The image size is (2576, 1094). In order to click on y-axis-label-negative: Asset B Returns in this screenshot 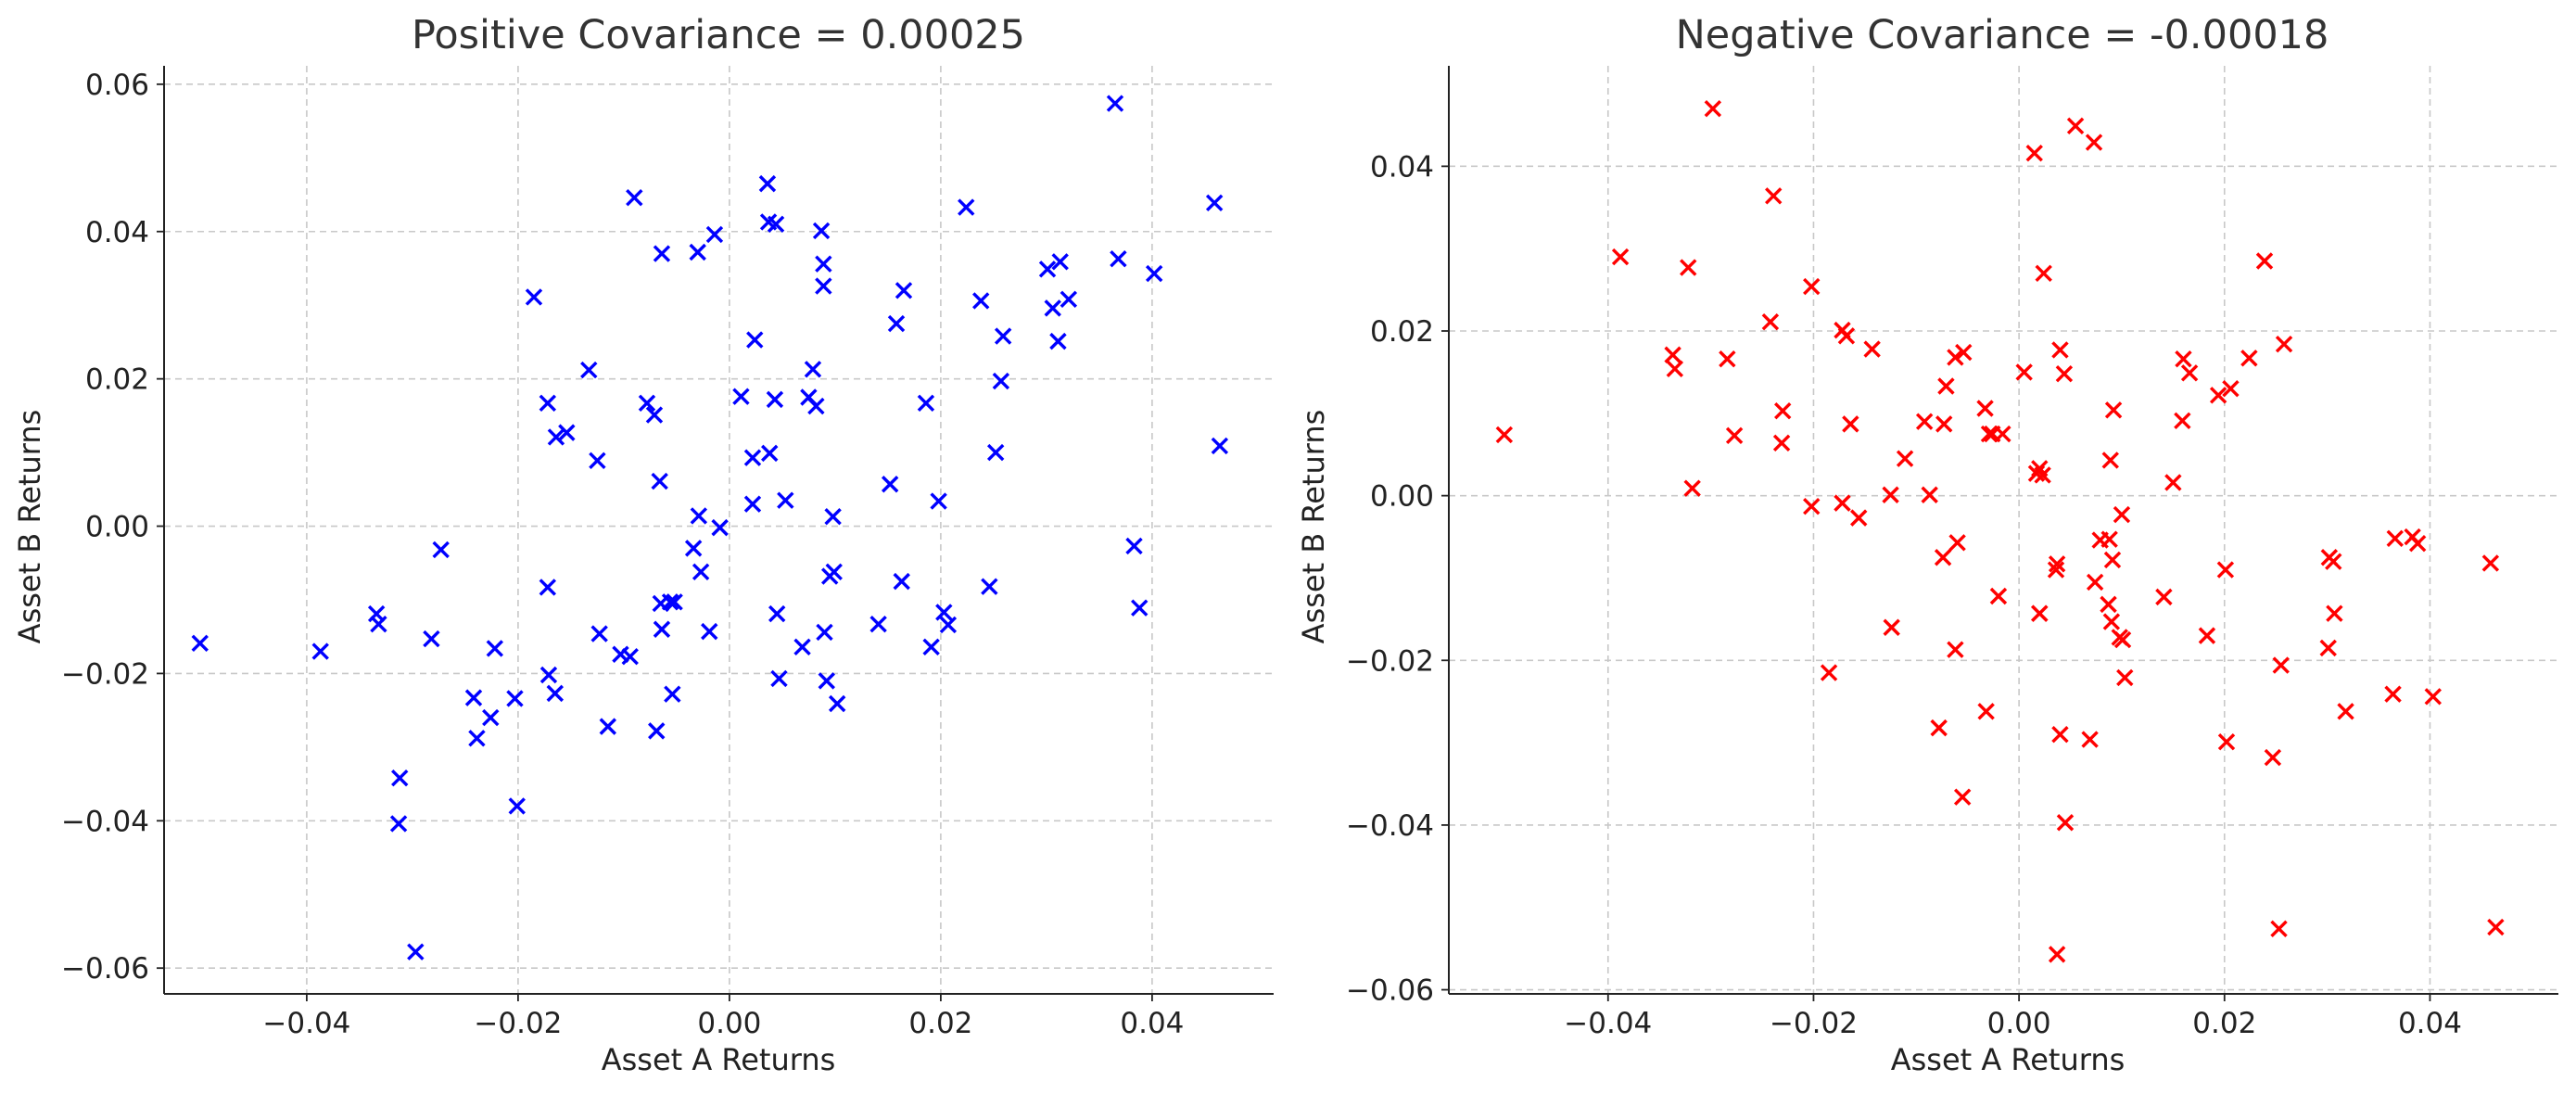, I will do `click(1313, 527)`.